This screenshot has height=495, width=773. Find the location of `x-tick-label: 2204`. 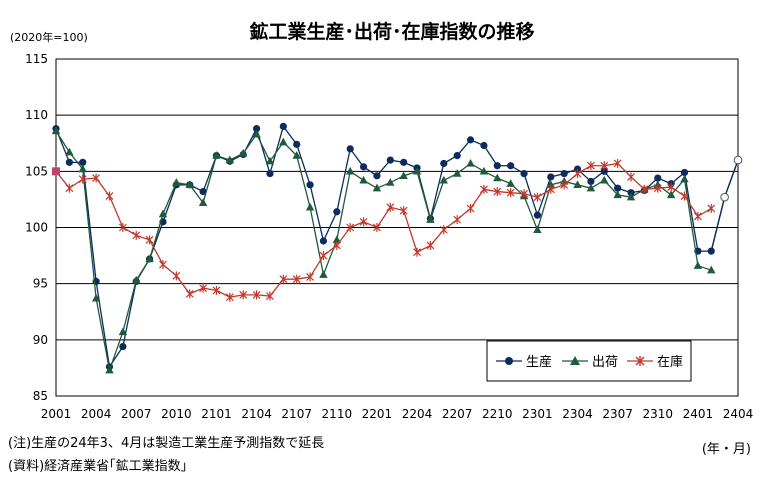

x-tick-label: 2204 is located at coordinates (417, 414).